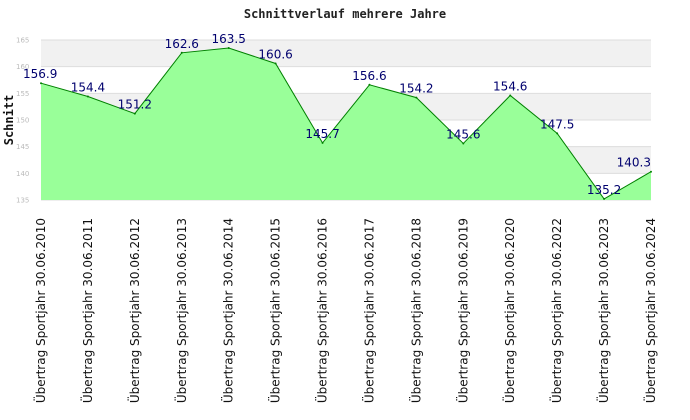  What do you see at coordinates (22, 41) in the screenshot?
I see `y-tick-label: 165` at bounding box center [22, 41].